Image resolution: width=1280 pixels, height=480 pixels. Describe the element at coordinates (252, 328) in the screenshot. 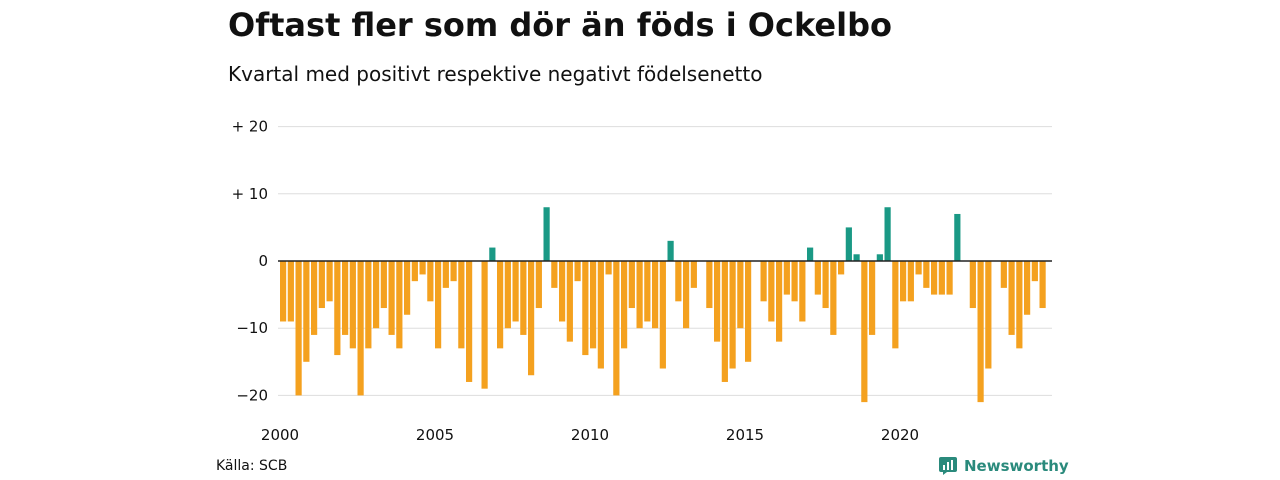

I see `y-tick-label: −10` at that location.